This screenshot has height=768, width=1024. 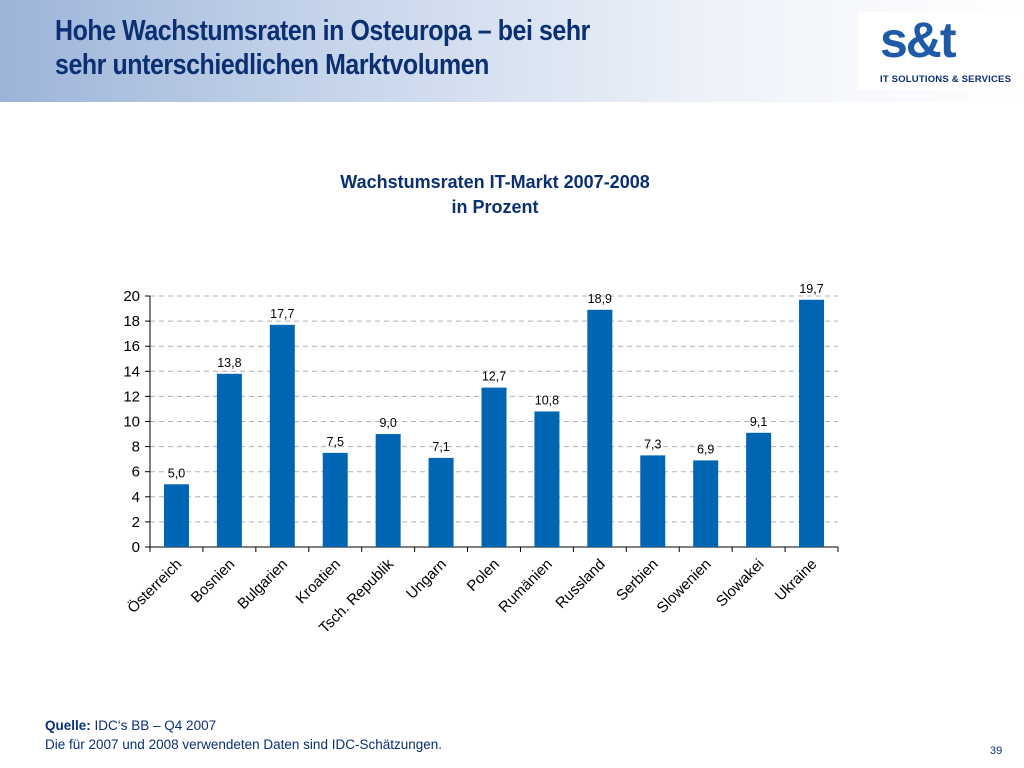 What do you see at coordinates (136, 497) in the screenshot?
I see `y-tick-label: 4` at bounding box center [136, 497].